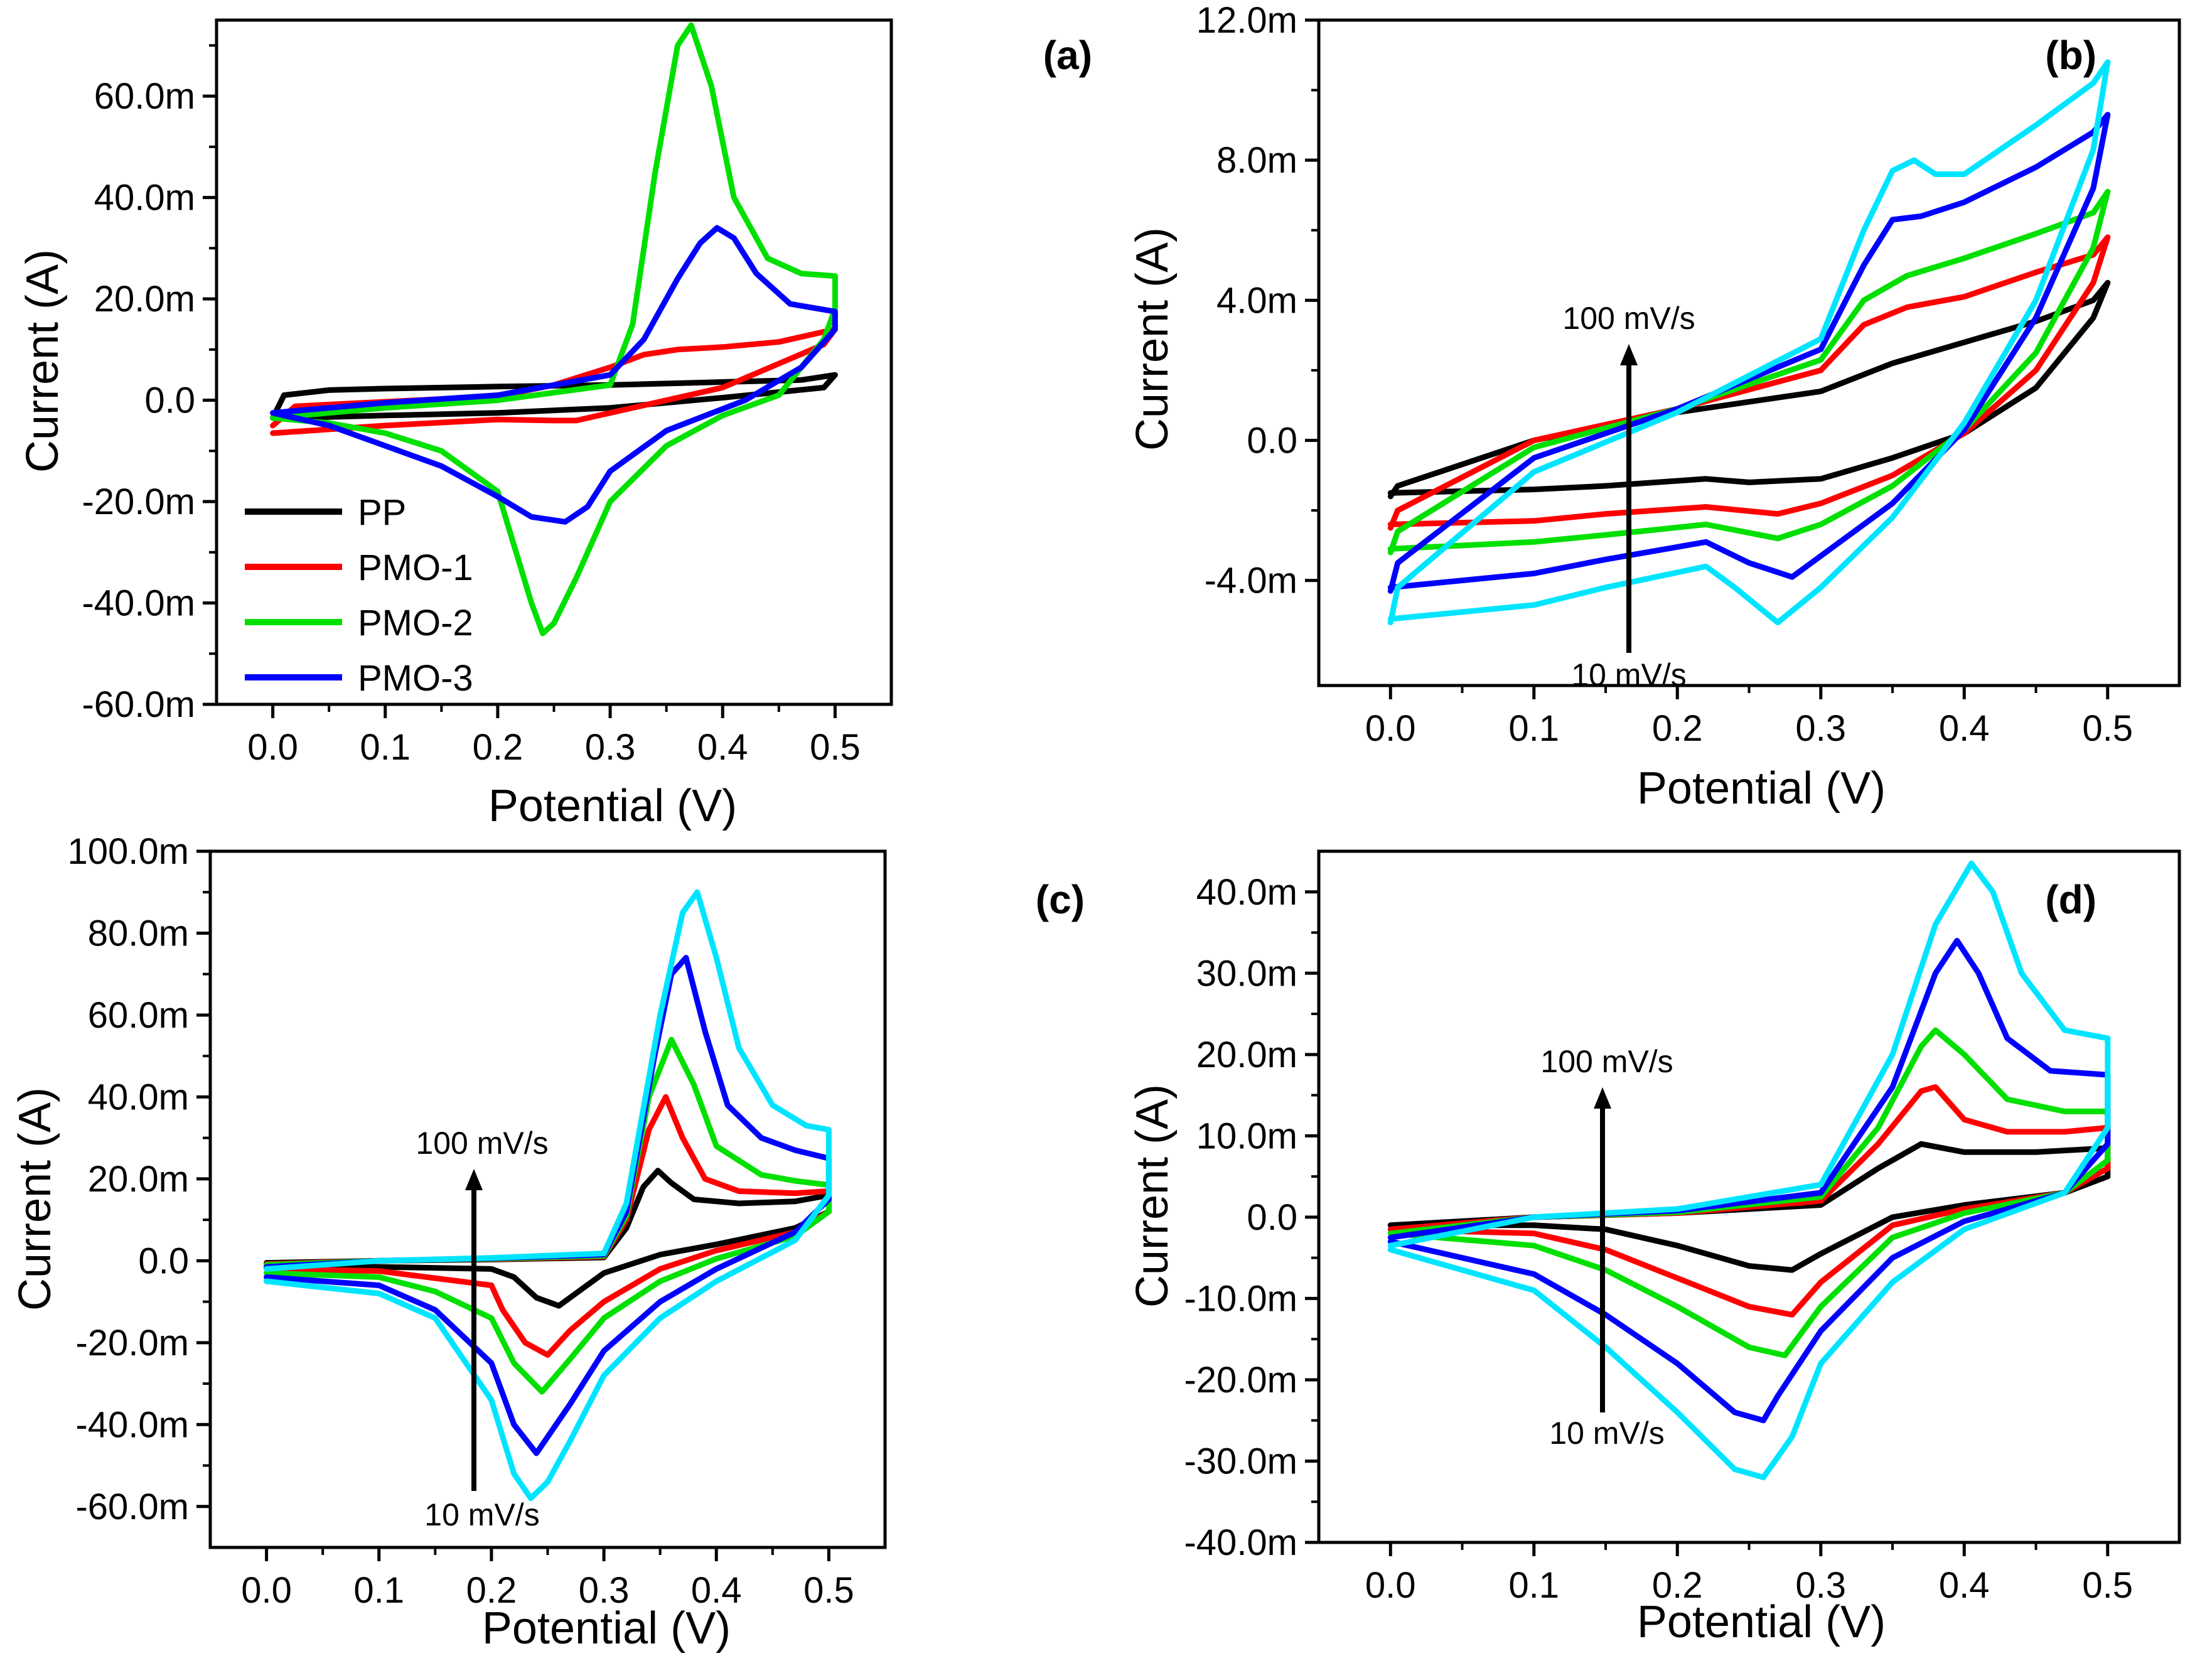 The height and width of the screenshot is (1678, 2212). I want to click on y-tick-label: 10.0m, so click(1246, 1136).